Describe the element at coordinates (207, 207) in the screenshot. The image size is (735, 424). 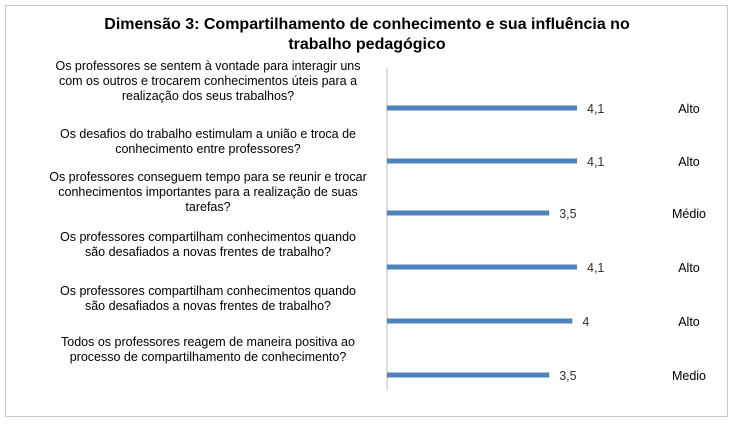
I see `category-label: tarefas?` at that location.